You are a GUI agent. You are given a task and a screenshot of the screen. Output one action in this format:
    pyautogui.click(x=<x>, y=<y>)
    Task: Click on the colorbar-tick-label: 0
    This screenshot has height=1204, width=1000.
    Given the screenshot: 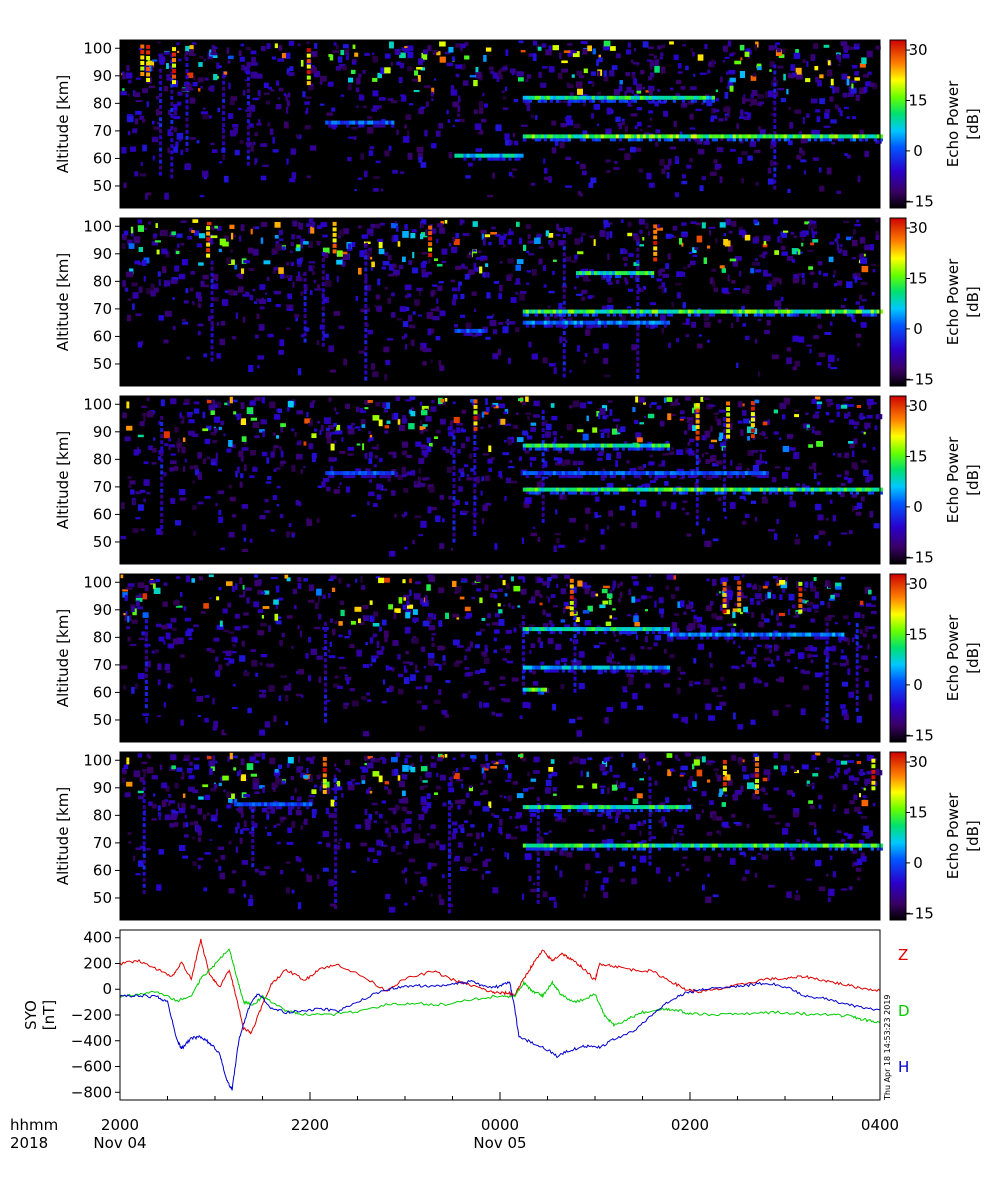 What is the action you would take?
    pyautogui.click(x=918, y=507)
    